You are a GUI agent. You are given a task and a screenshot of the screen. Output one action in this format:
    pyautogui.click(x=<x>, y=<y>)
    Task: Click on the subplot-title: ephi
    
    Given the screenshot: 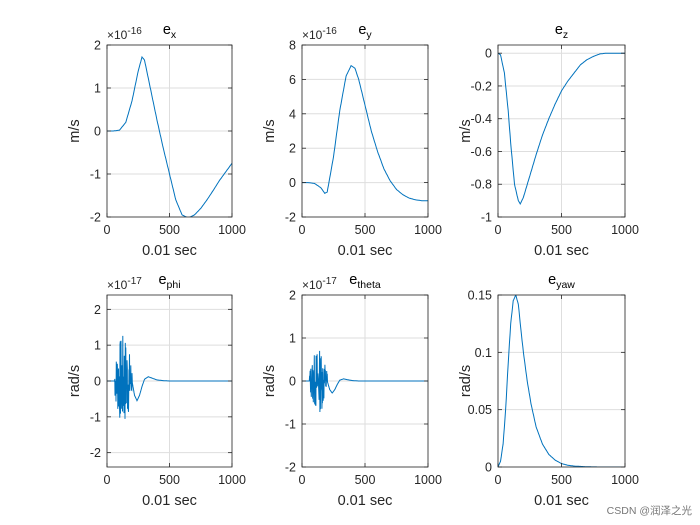 What is the action you would take?
    pyautogui.click(x=169, y=281)
    